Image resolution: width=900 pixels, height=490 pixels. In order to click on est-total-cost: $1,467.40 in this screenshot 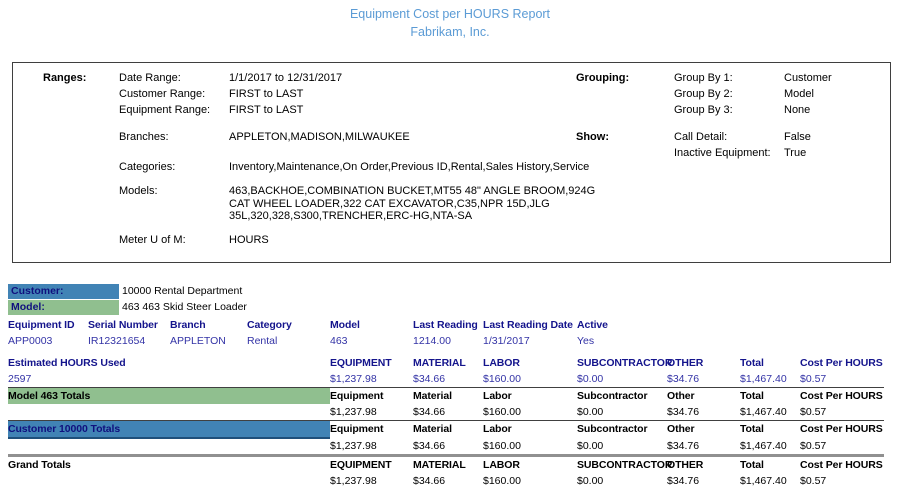, I will do `click(763, 379)`.